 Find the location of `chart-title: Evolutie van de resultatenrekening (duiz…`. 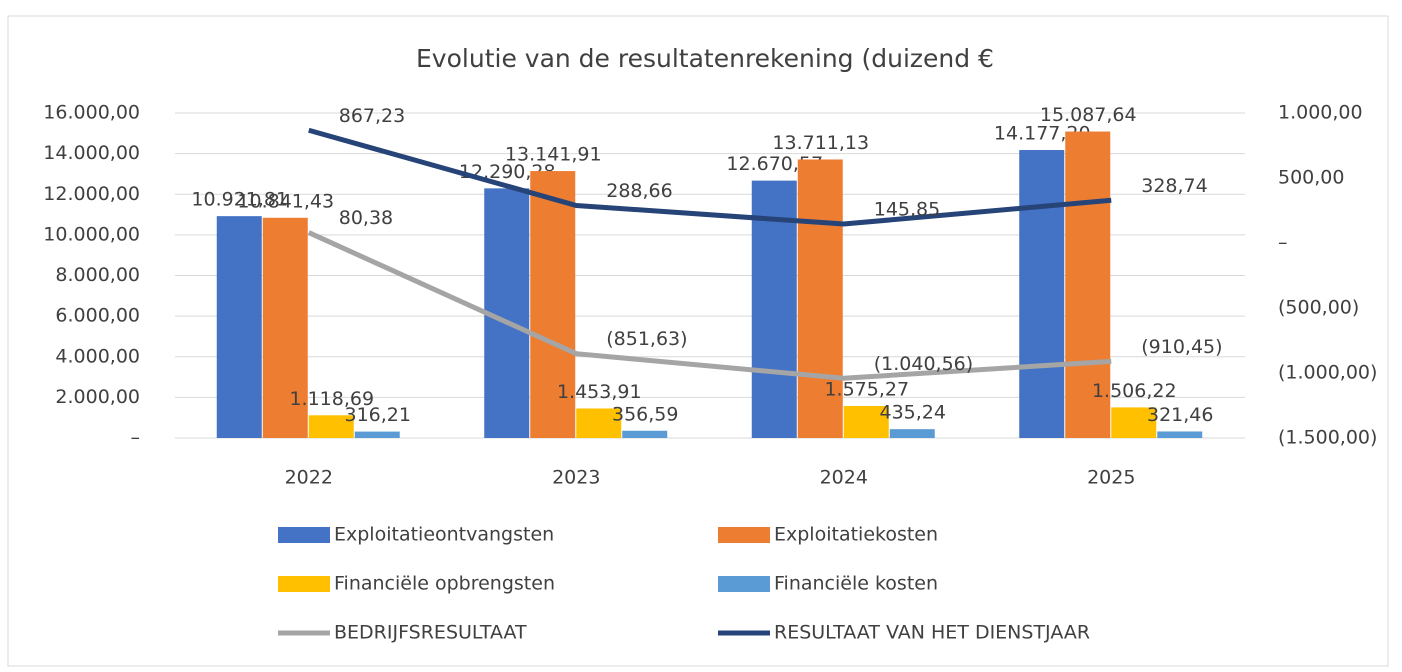

chart-title: Evolutie van de resultatenrekening (duiz… is located at coordinates (705, 58).